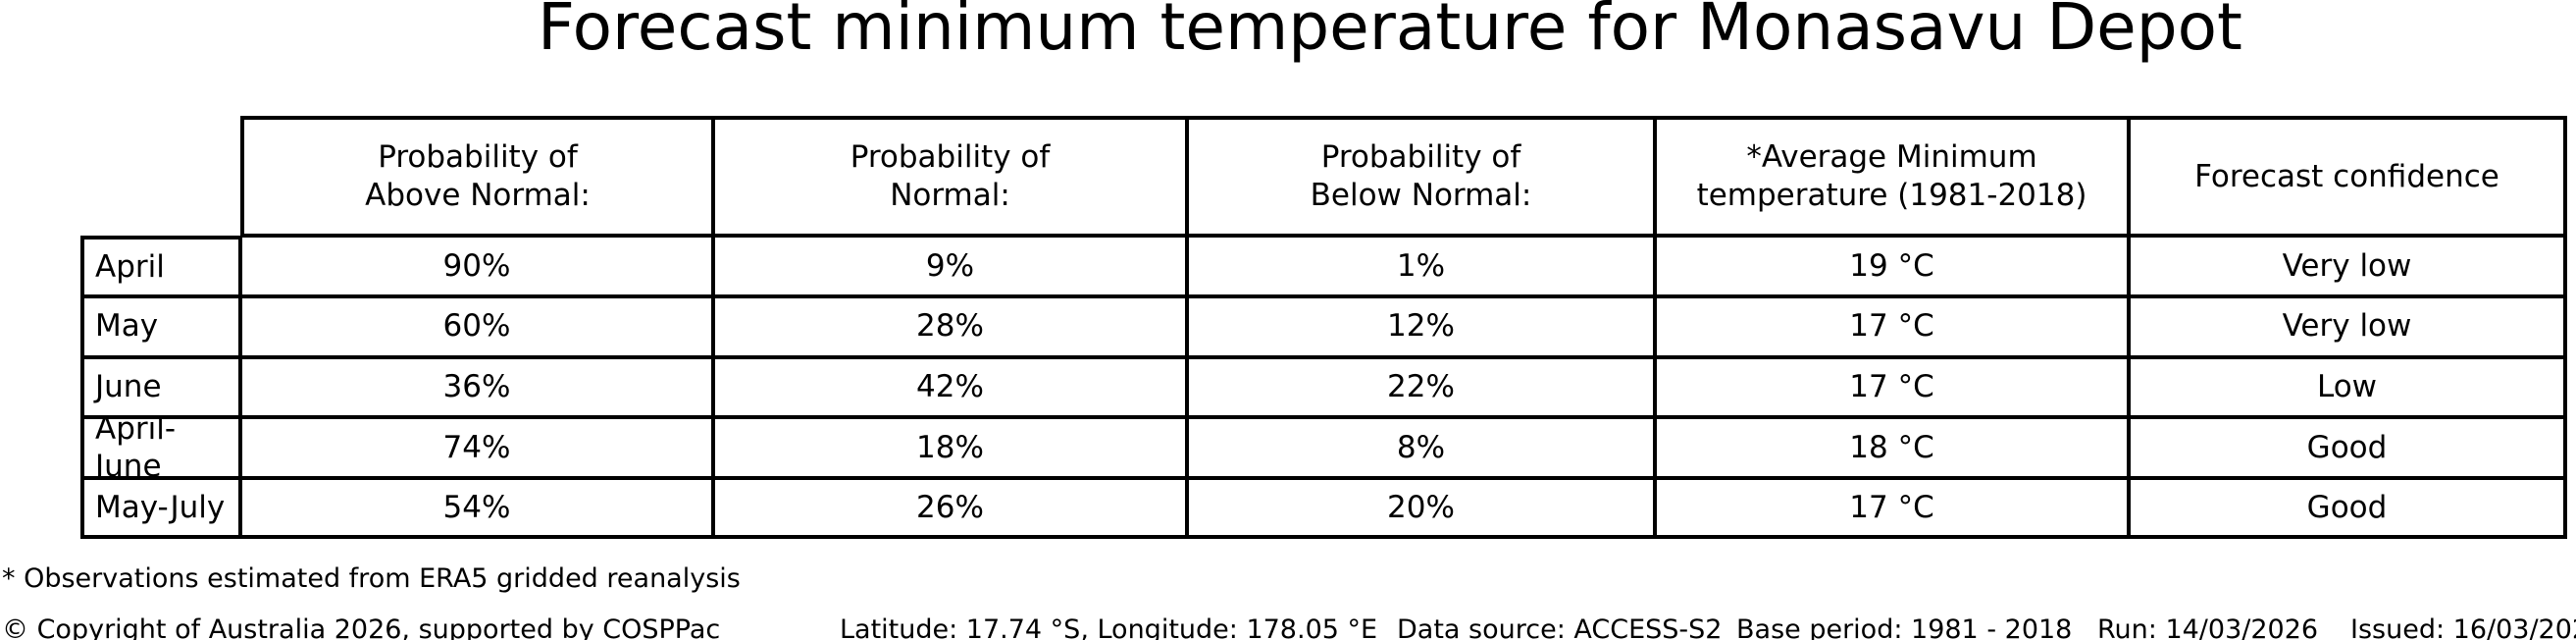  Describe the element at coordinates (950, 266) in the screenshot. I see `table-cell-april-normal: 9%` at that location.